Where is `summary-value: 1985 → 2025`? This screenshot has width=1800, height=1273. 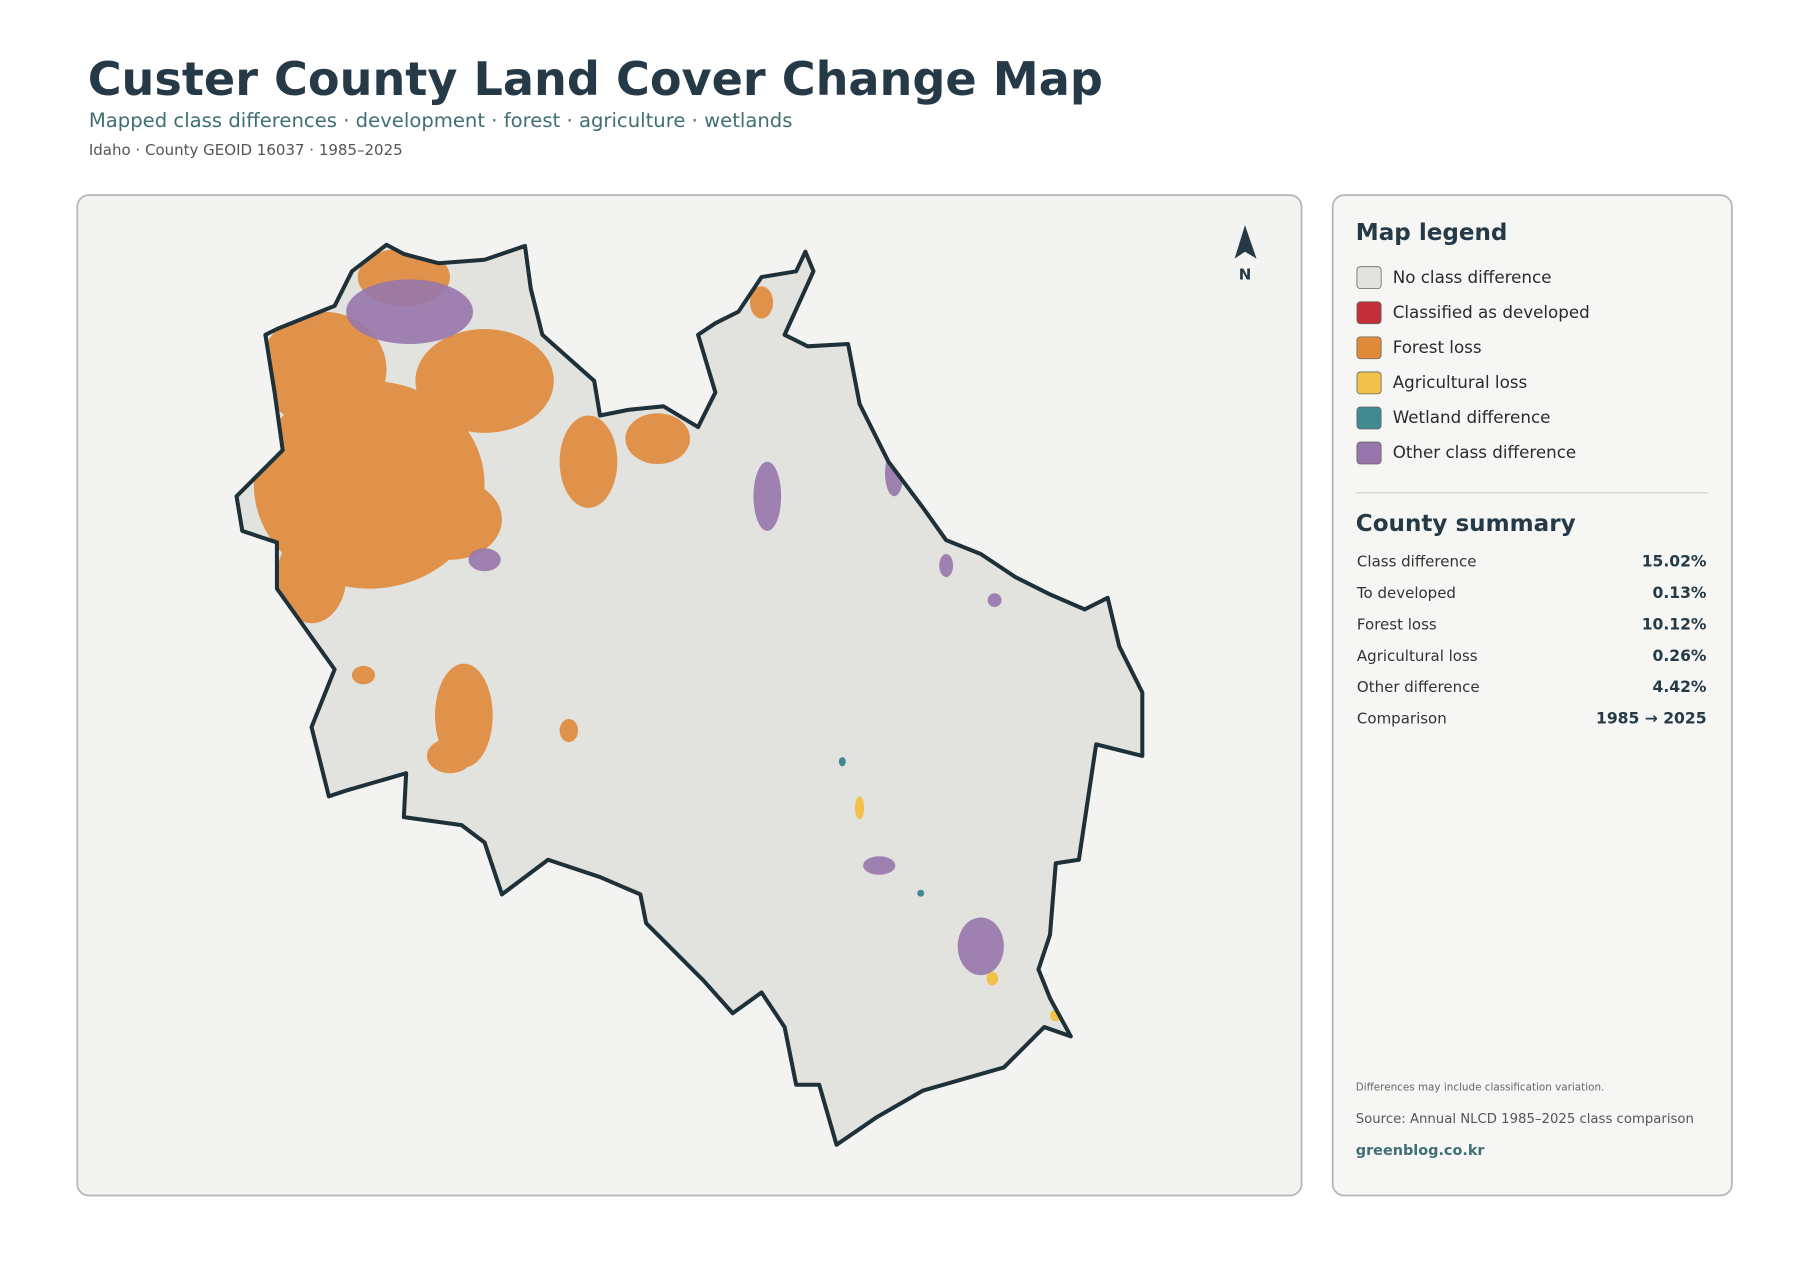 summary-value: 1985 → 2025 is located at coordinates (1651, 719).